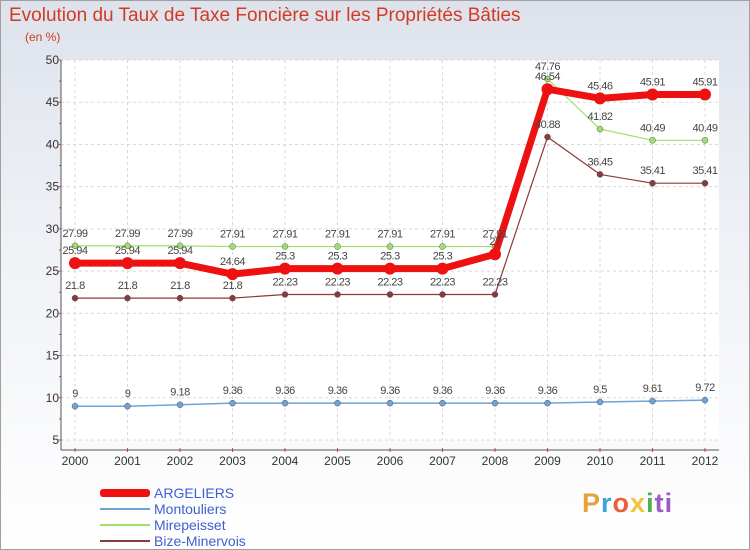 This screenshot has width=750, height=550. Describe the element at coordinates (495, 461) in the screenshot. I see `x-tick-label: 2008` at that location.